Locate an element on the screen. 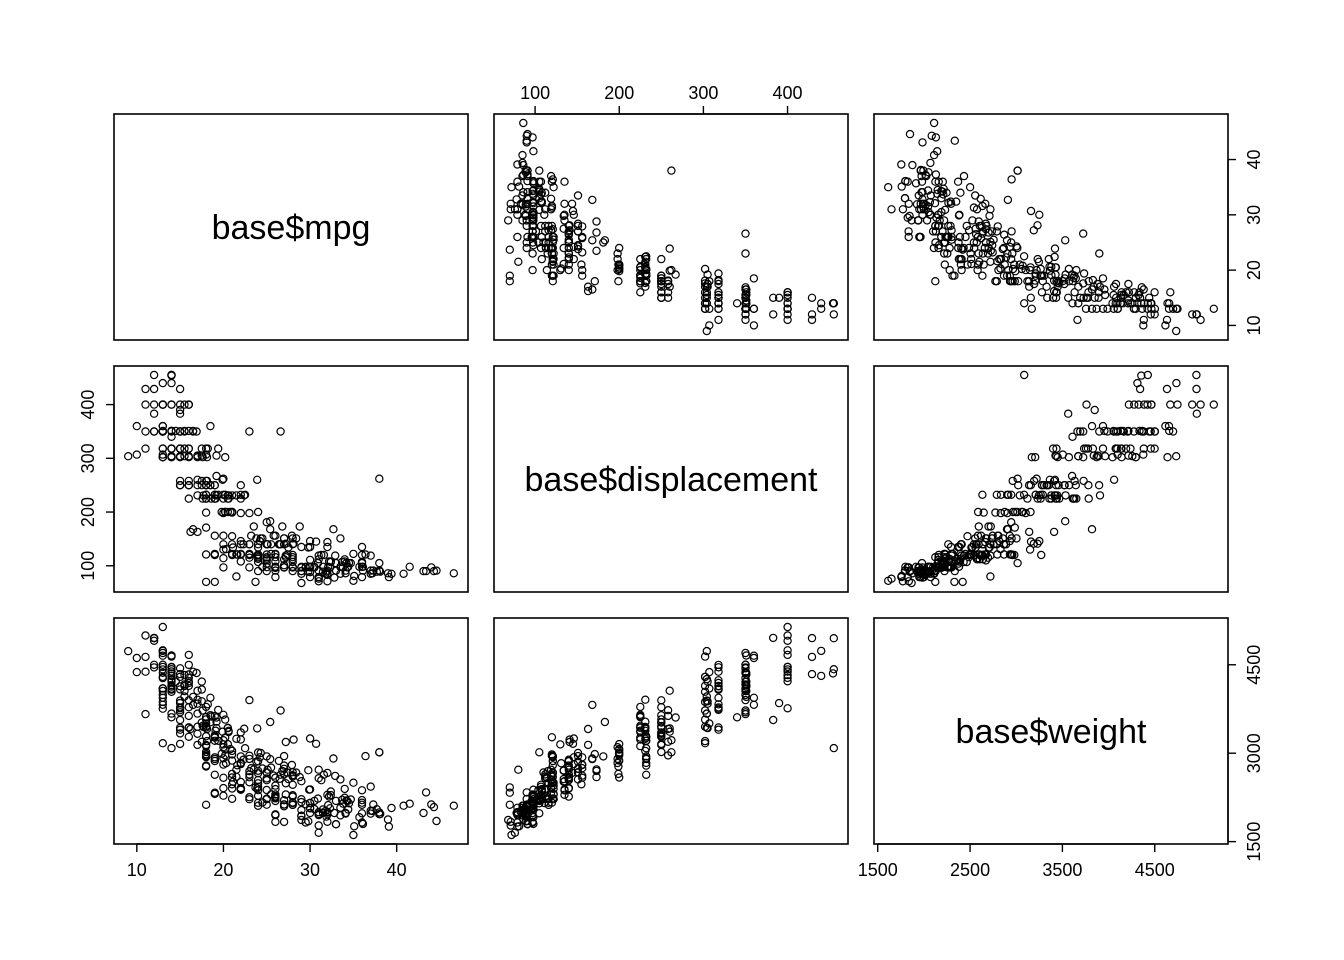  tick-label: 100 is located at coordinates (88, 566).